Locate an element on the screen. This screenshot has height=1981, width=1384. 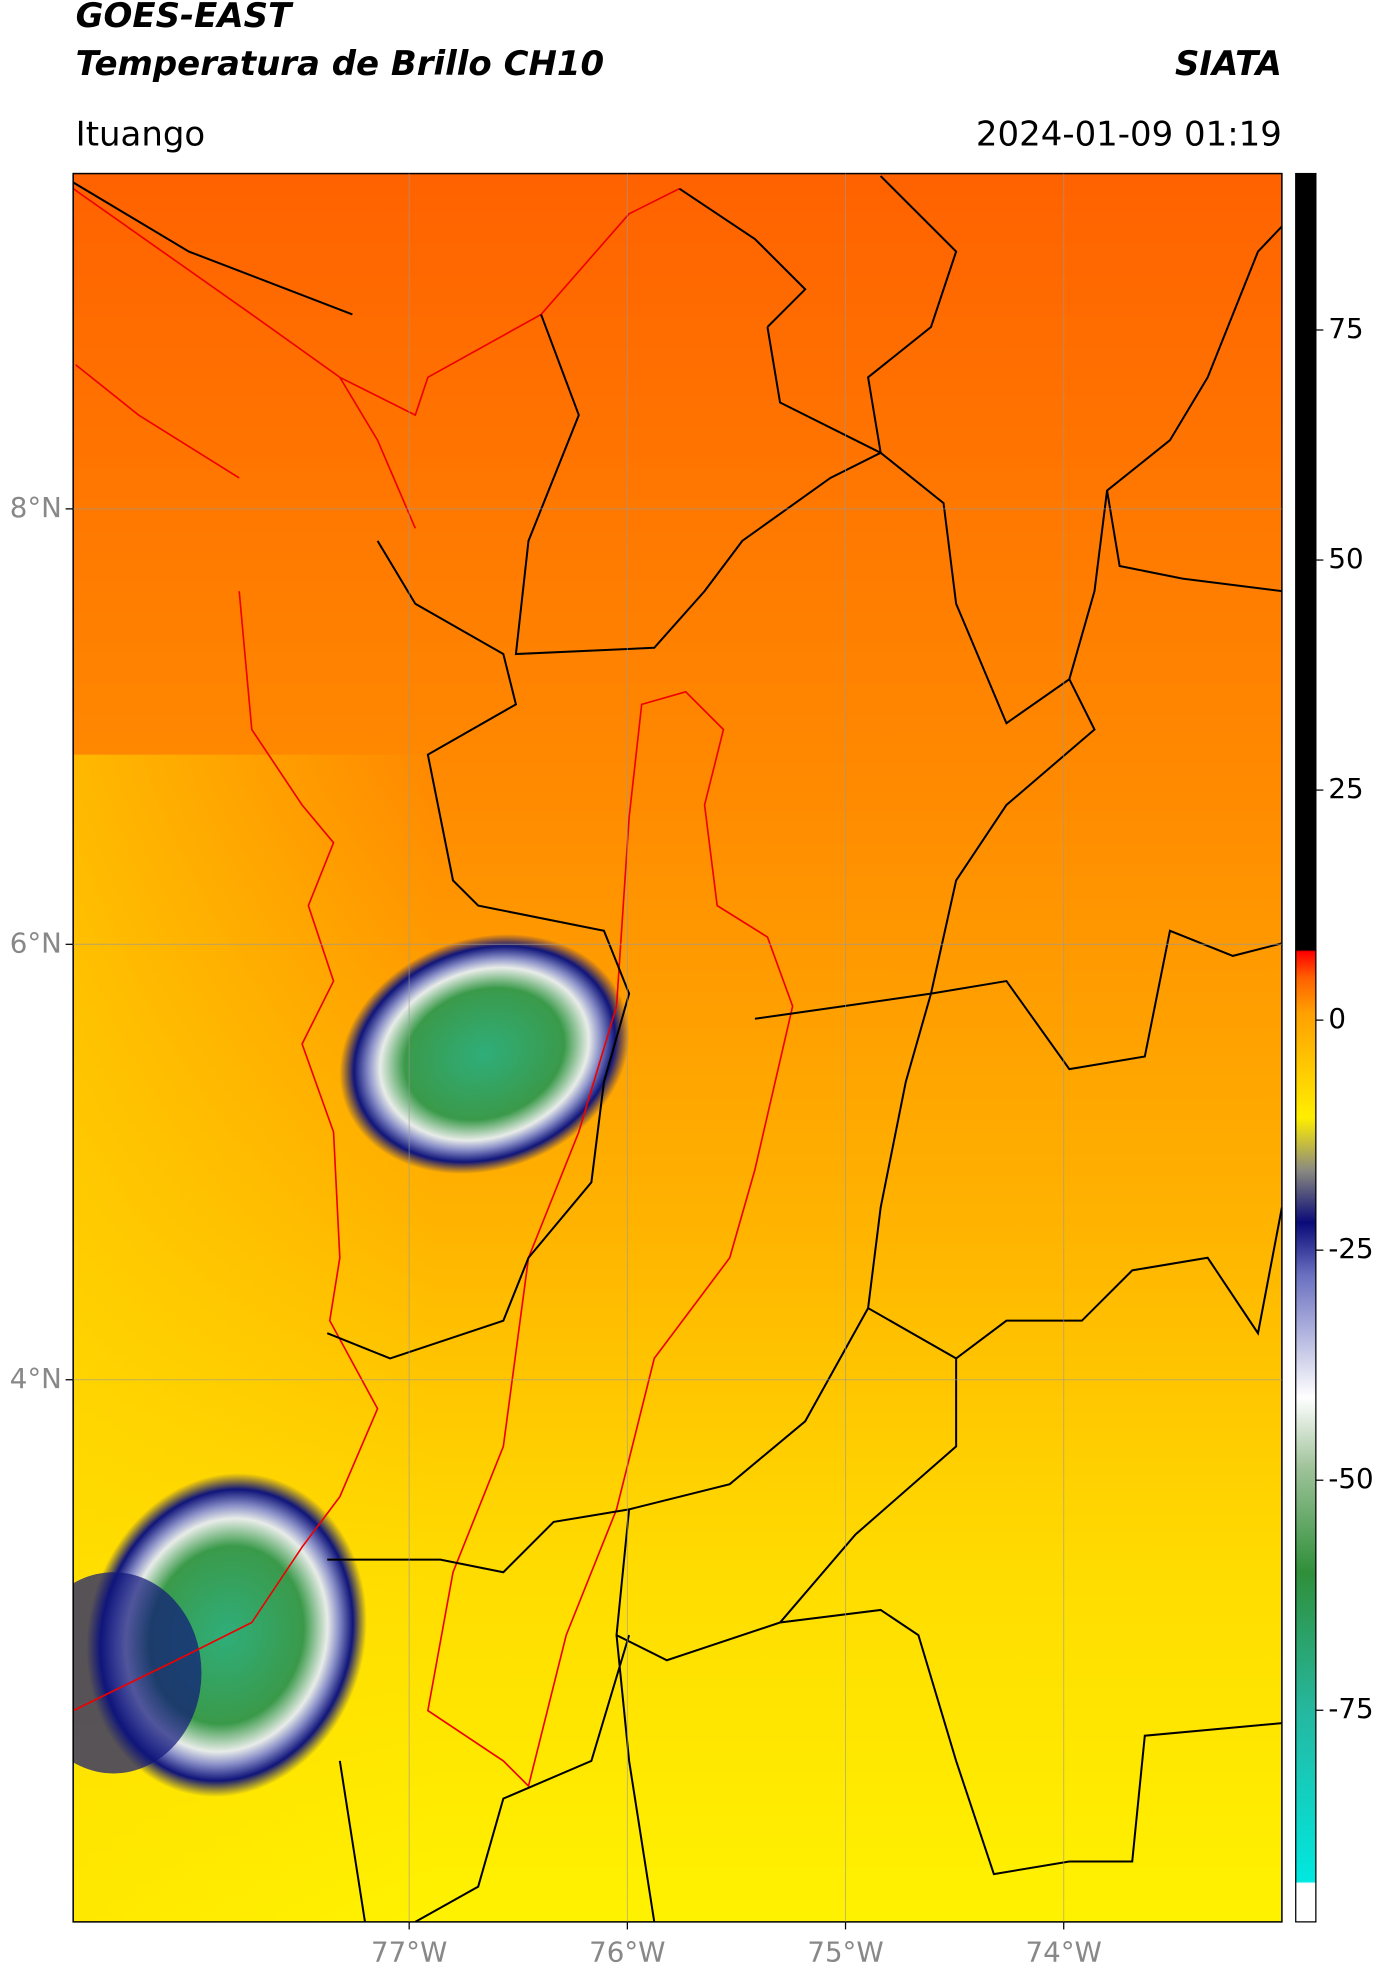
lon-label: 77°W is located at coordinates (409, 1951).